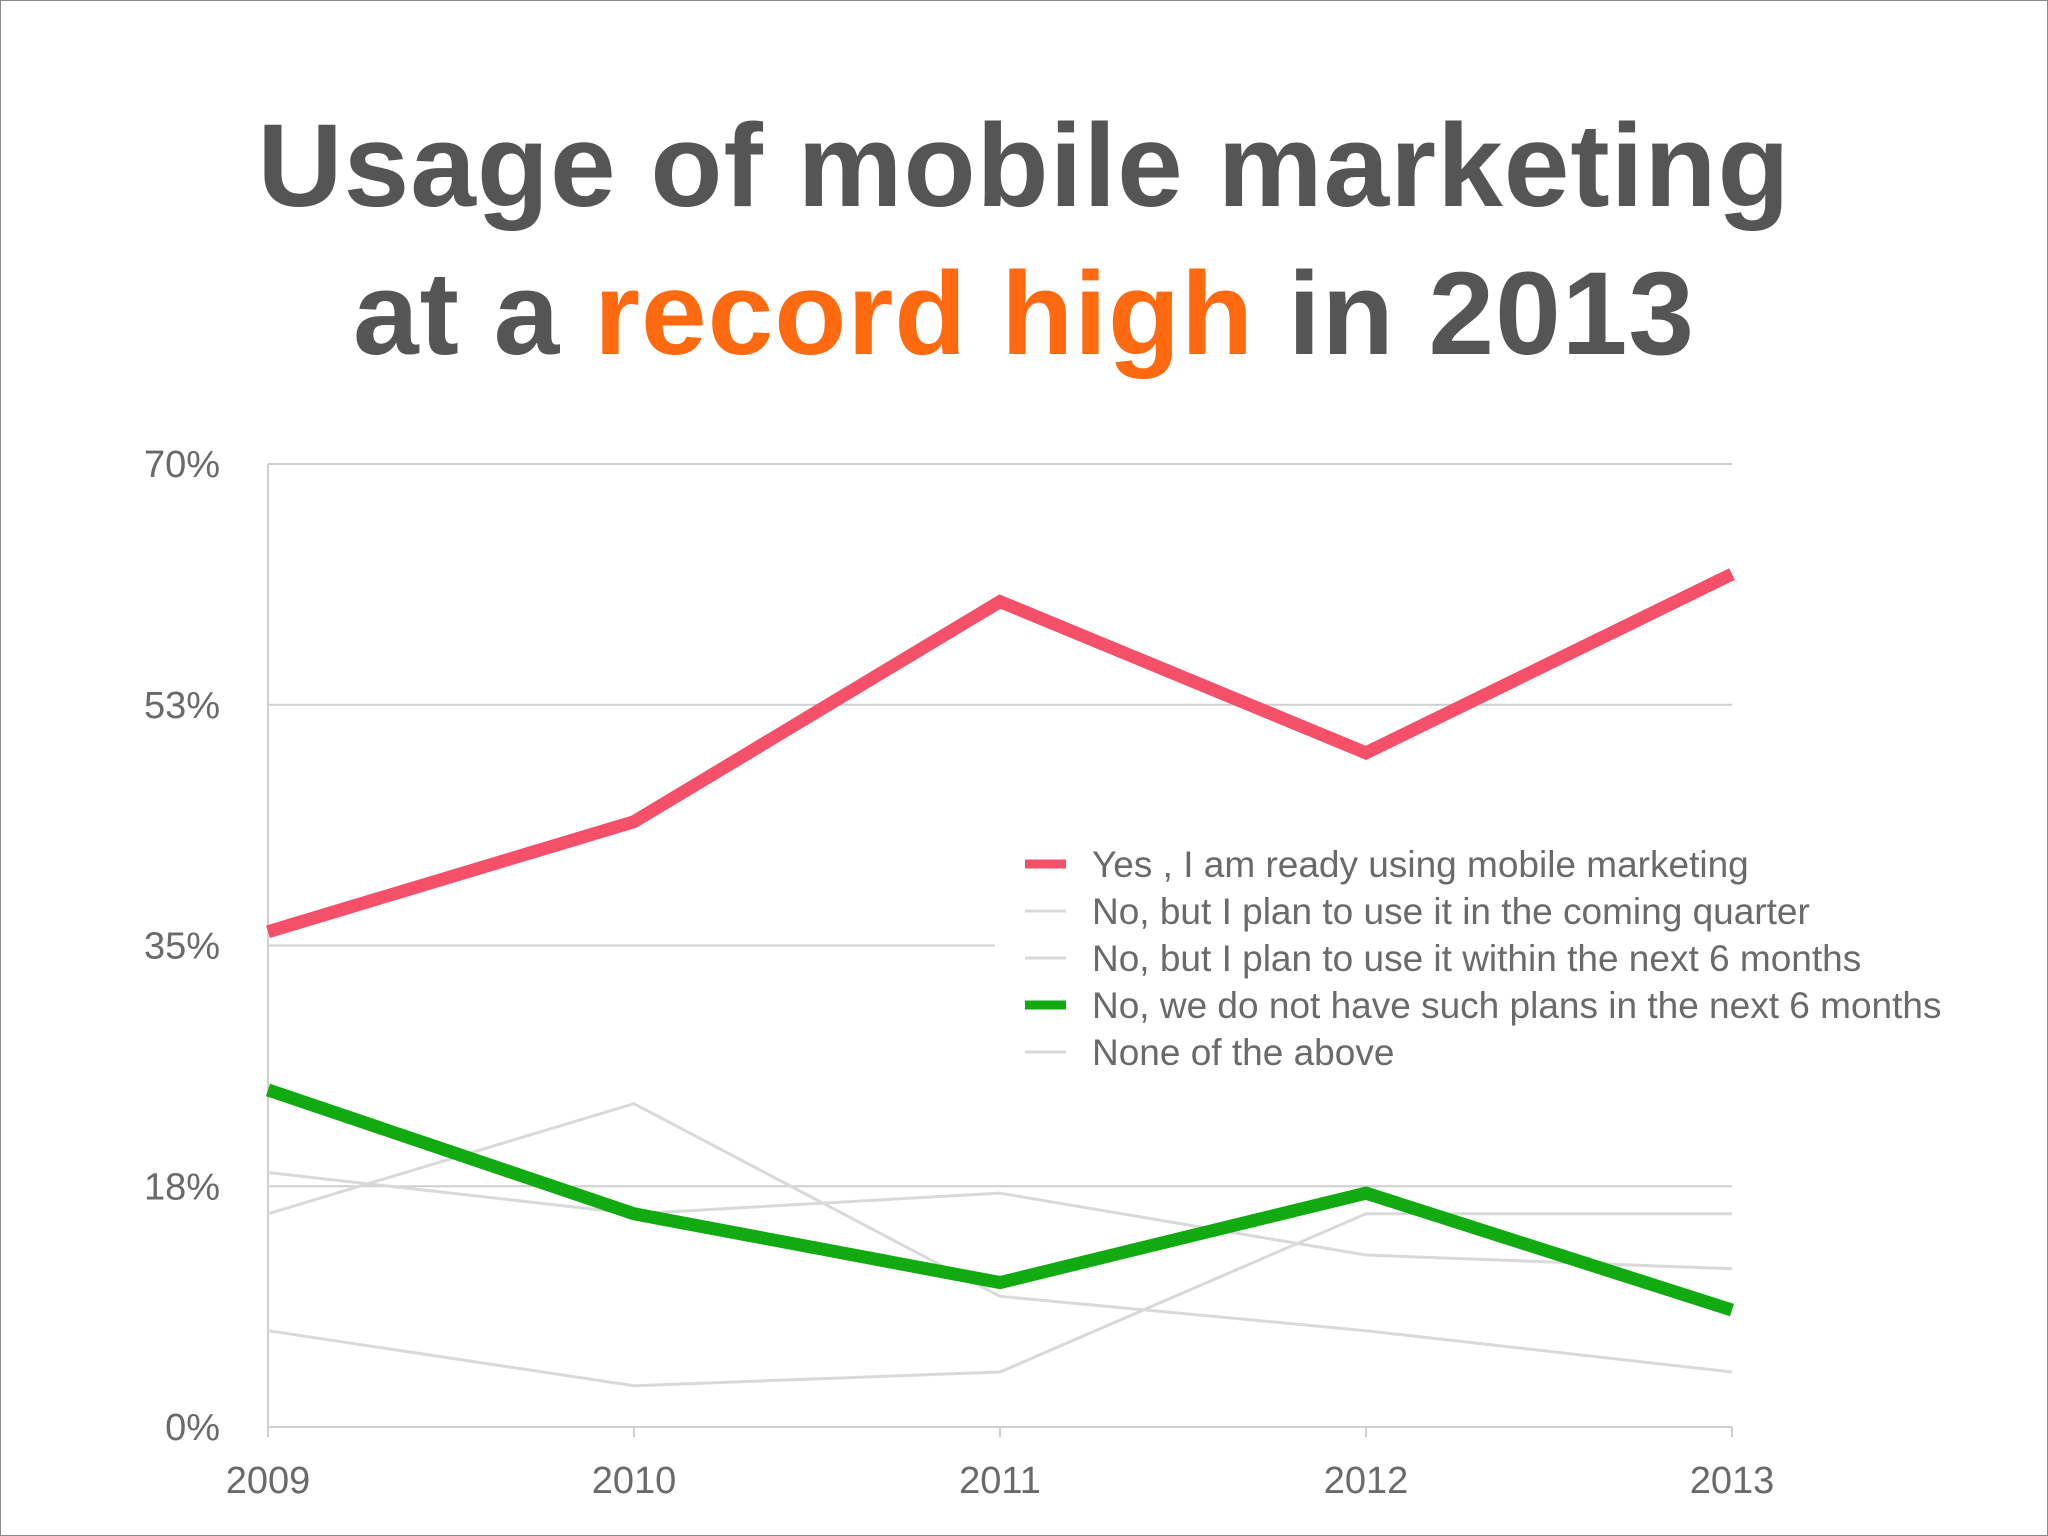 The width and height of the screenshot is (2048, 1536). Describe the element at coordinates (473, 314) in the screenshot. I see `title-line-2-pre: at a` at that location.